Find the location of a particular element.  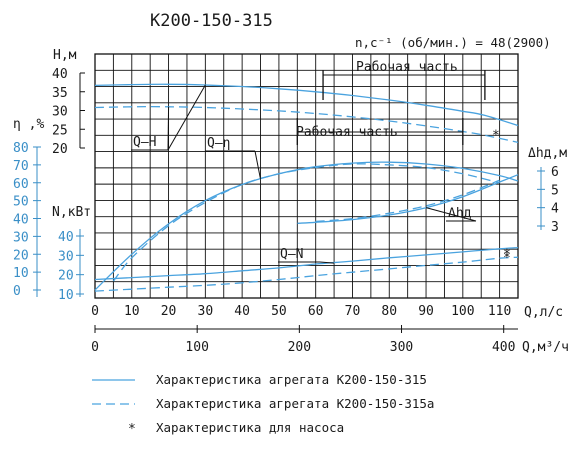

efficiency-tick-label: 40 is located at coordinates (21, 220).